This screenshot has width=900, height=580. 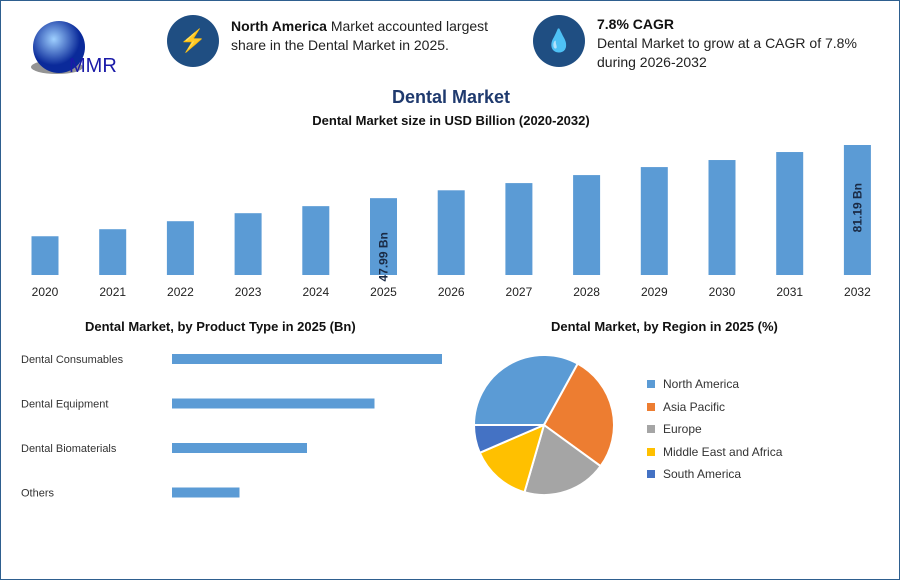 I want to click on bar-2021, so click(x=113, y=252).